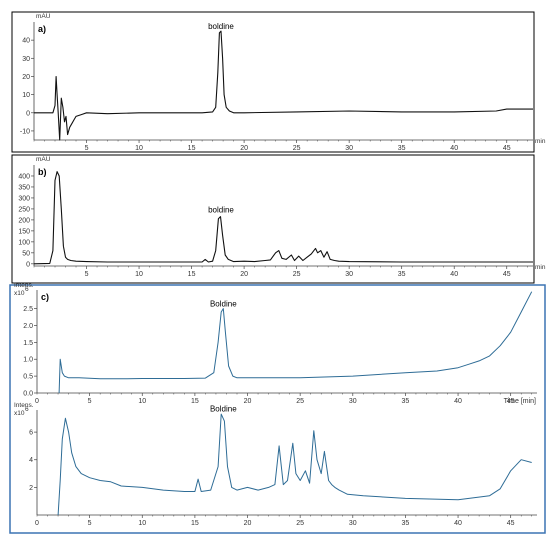  Describe the element at coordinates (31, 488) in the screenshot. I see `y-tick-label: 2` at that location.